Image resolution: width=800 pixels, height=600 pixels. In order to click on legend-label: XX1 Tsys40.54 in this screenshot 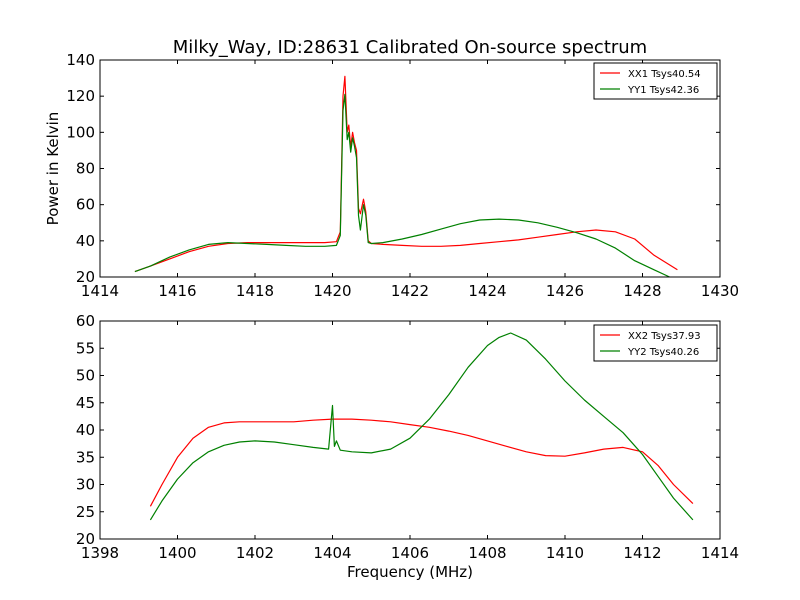, I will do `click(664, 74)`.